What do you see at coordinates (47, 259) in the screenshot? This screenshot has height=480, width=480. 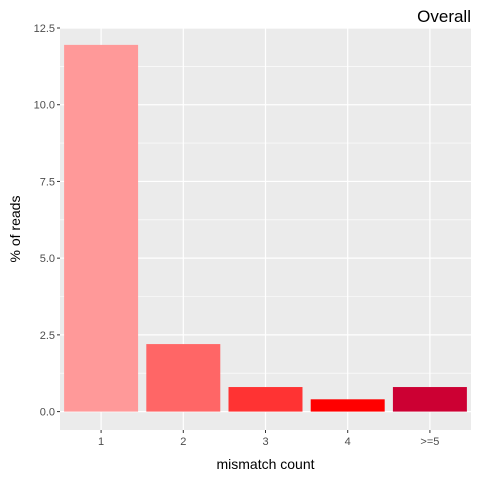 I see `y-tick-label: 5.0` at bounding box center [47, 259].